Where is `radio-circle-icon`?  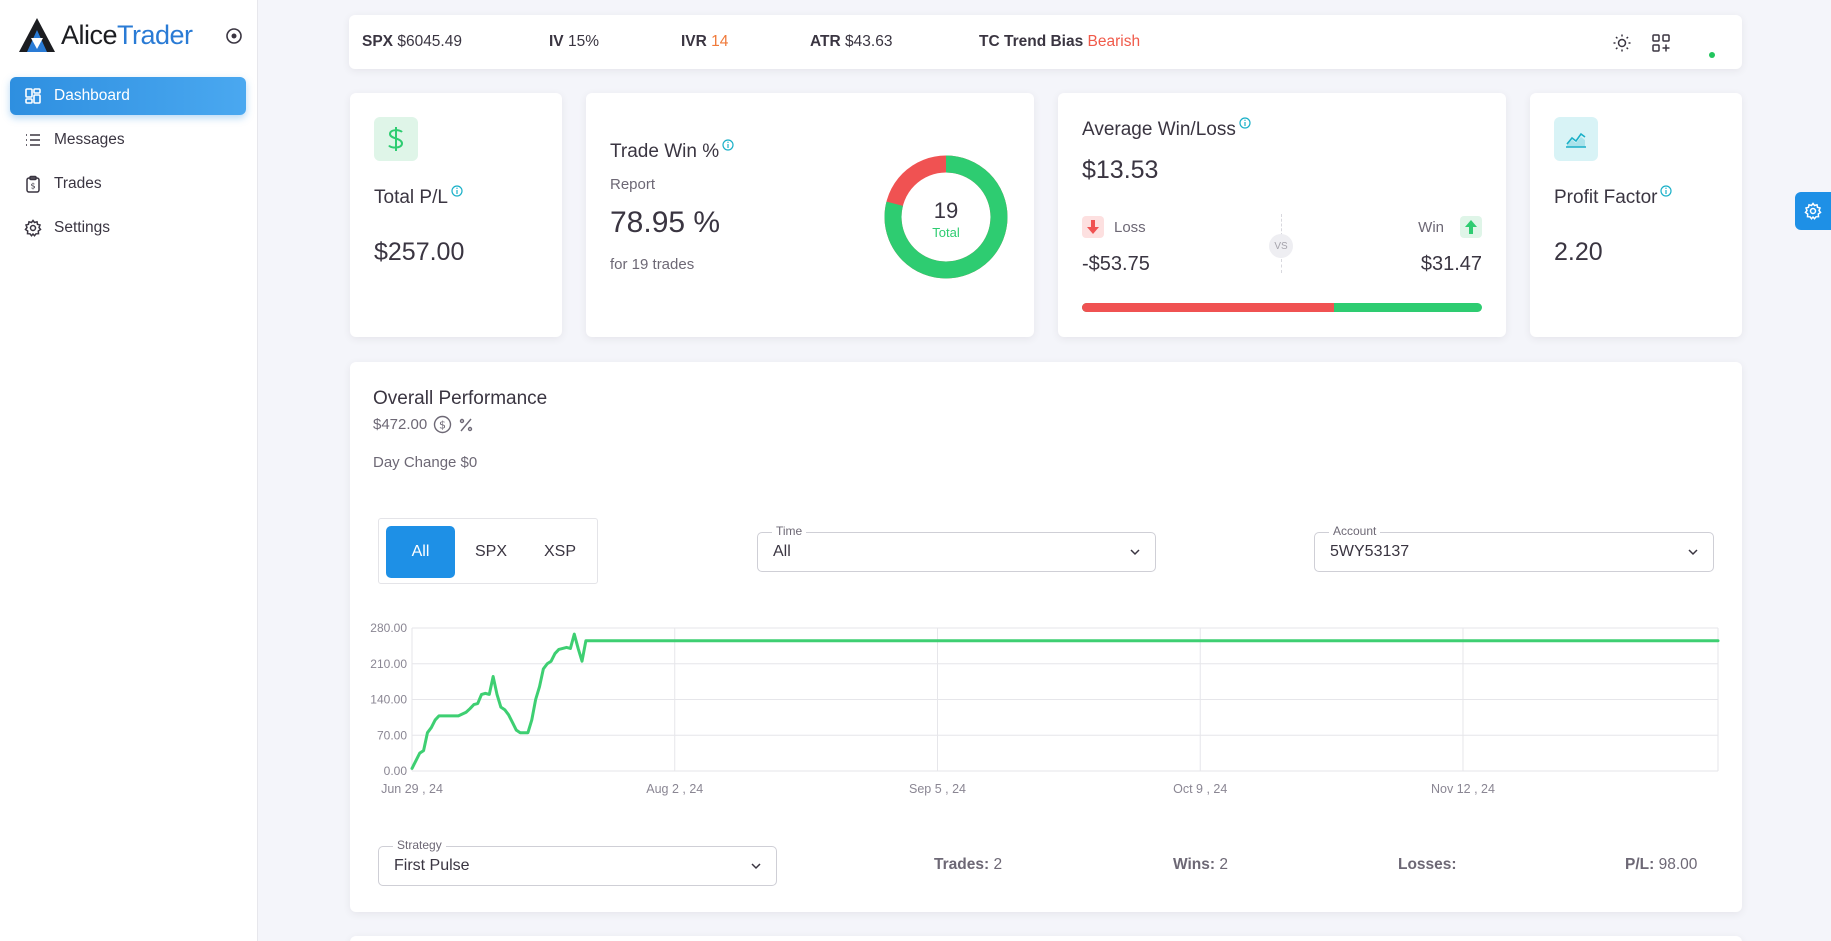 radio-circle-icon is located at coordinates (234, 36).